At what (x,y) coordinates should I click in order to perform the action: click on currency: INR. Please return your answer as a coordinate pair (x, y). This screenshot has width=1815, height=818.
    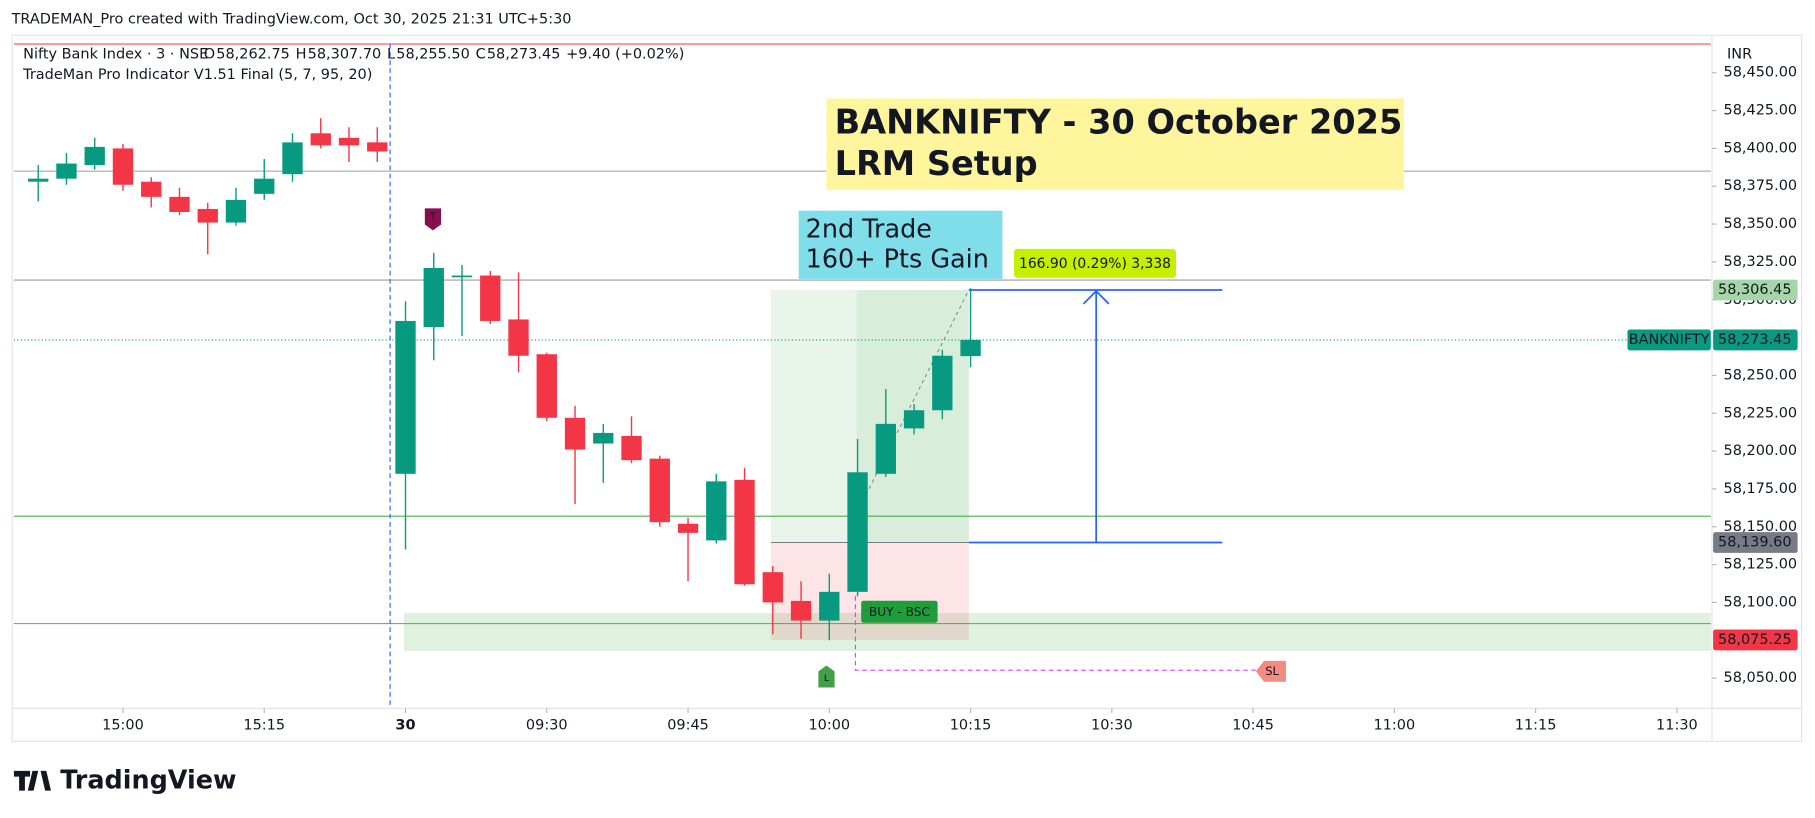
    Looking at the image, I should click on (1739, 54).